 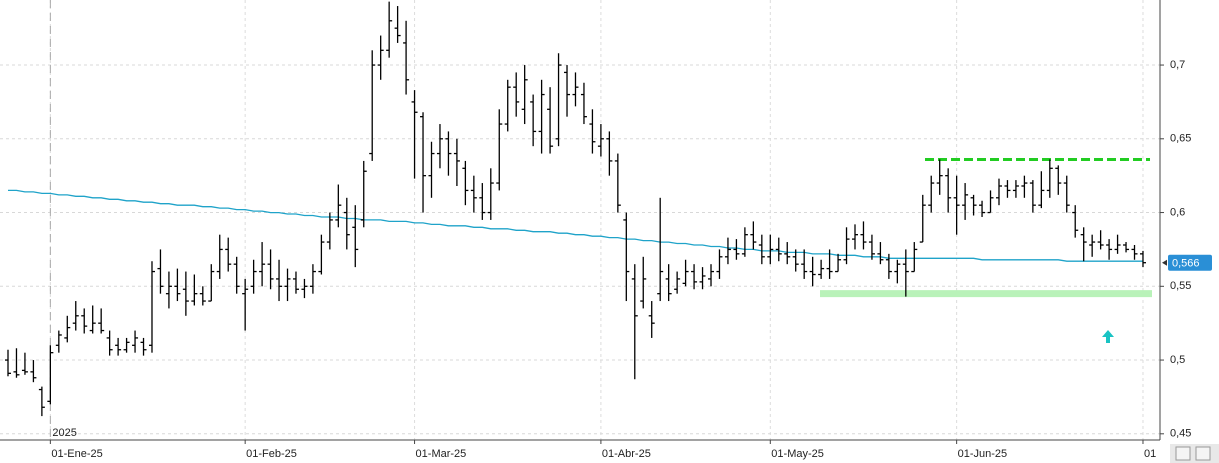 What do you see at coordinates (1186, 264) in the screenshot?
I see `last-price-label: 0,566` at bounding box center [1186, 264].